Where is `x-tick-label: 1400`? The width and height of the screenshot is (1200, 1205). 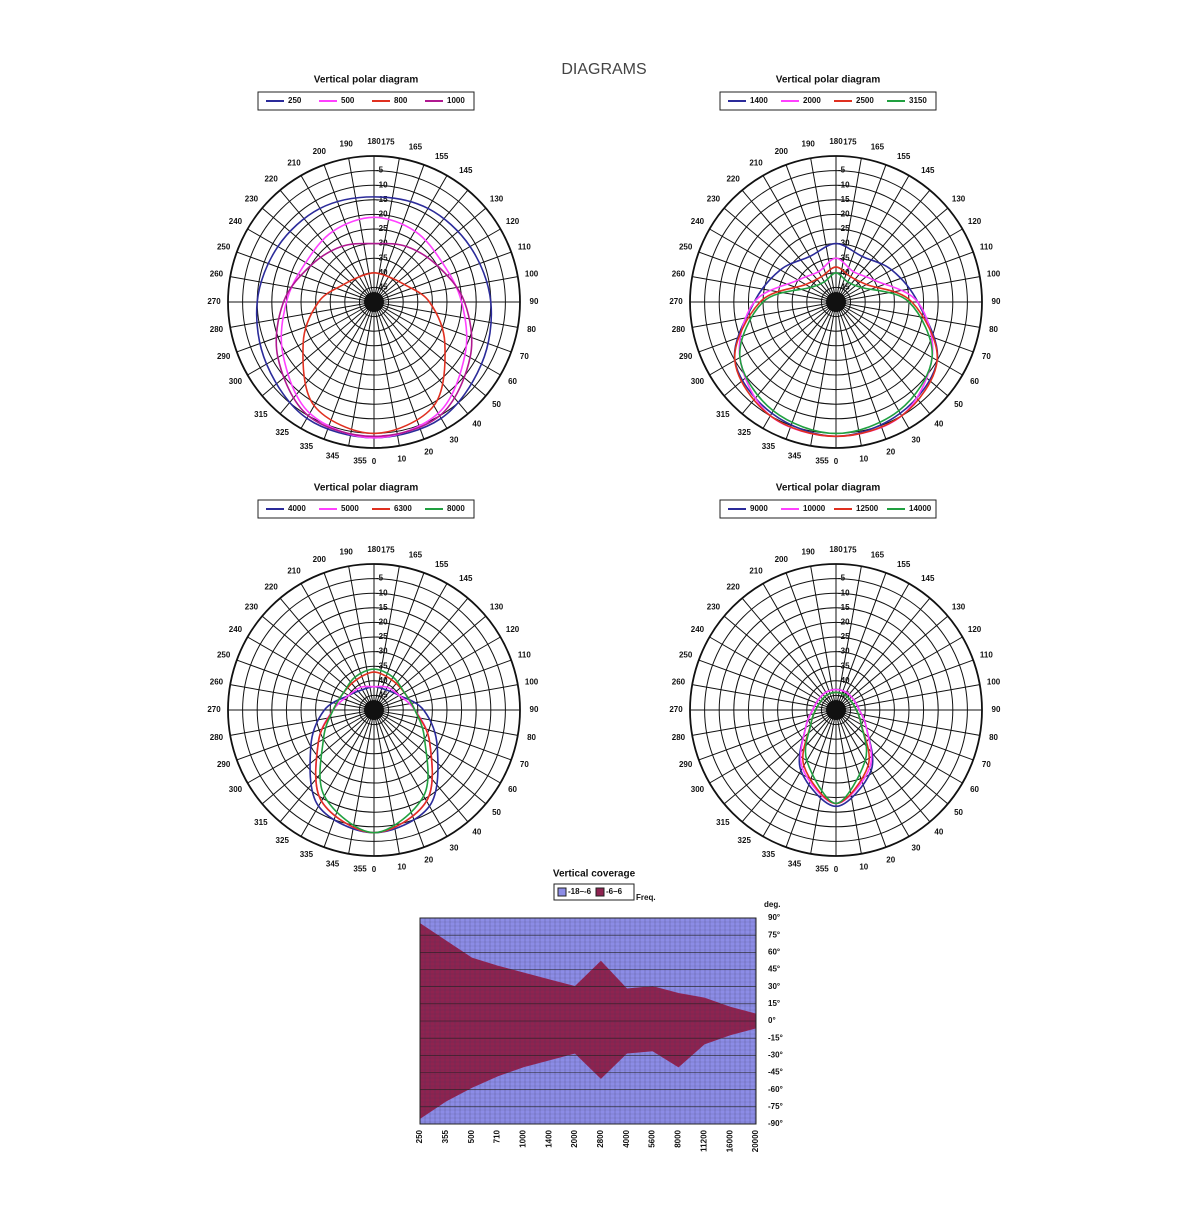 x-tick-label: 1400 is located at coordinates (548, 1138).